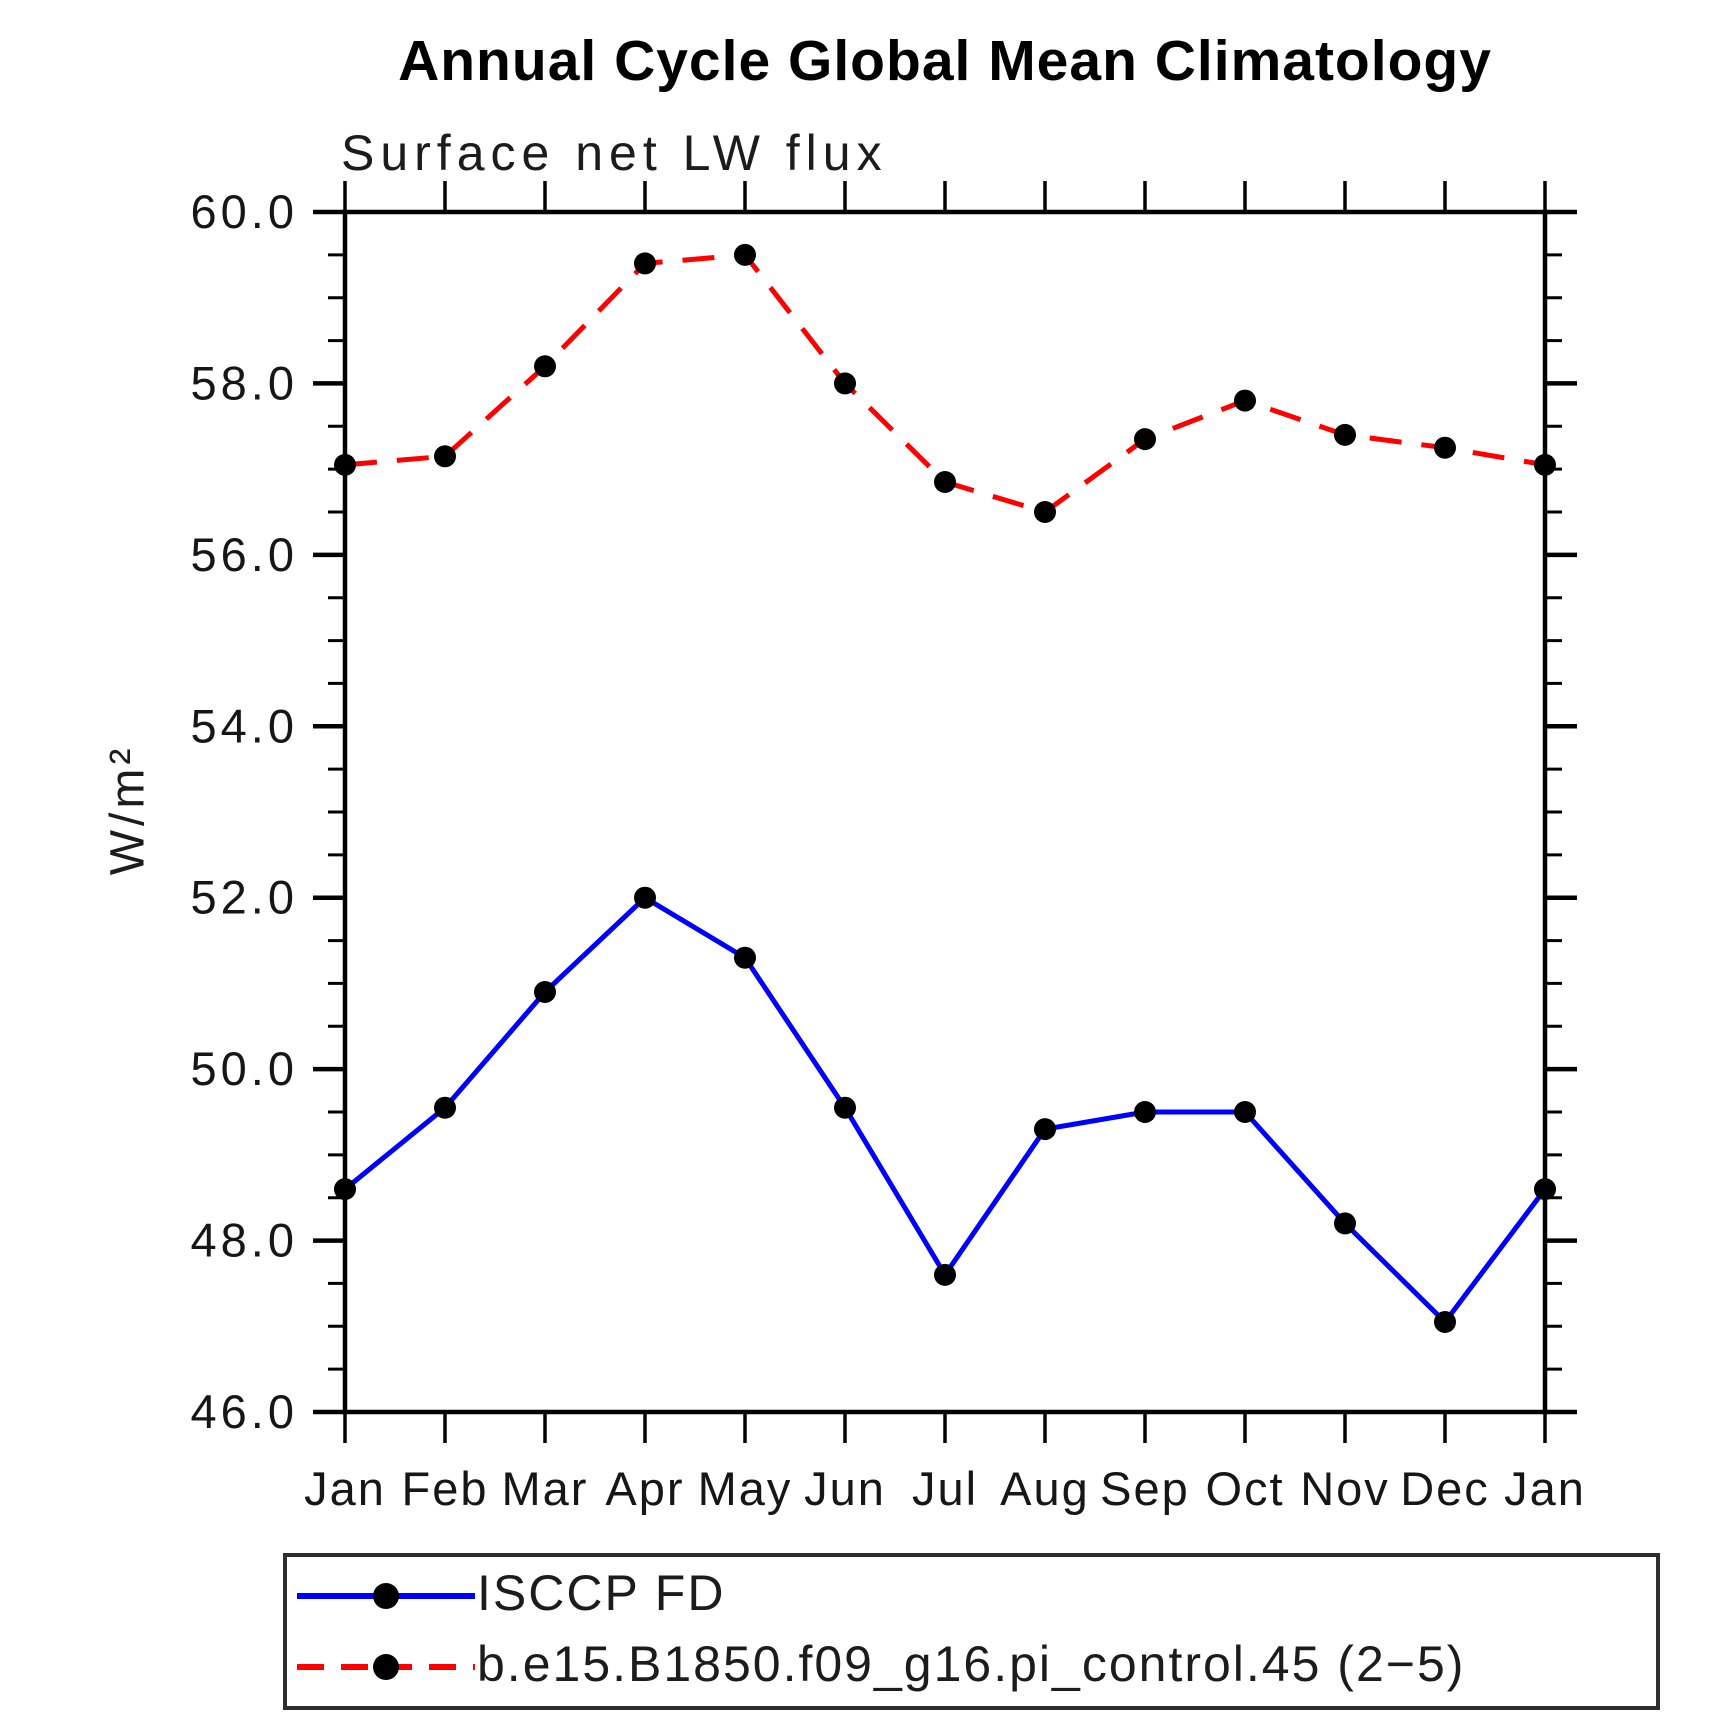 The height and width of the screenshot is (1718, 1710). Describe the element at coordinates (644, 1488) in the screenshot. I see `x-tick-label: Apr` at that location.